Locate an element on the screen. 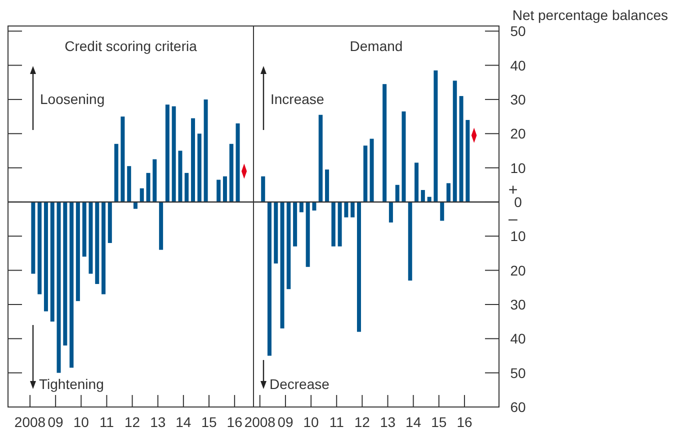 Image resolution: width=684 pixels, height=432 pixels. annotation: Increase is located at coordinates (297, 99).